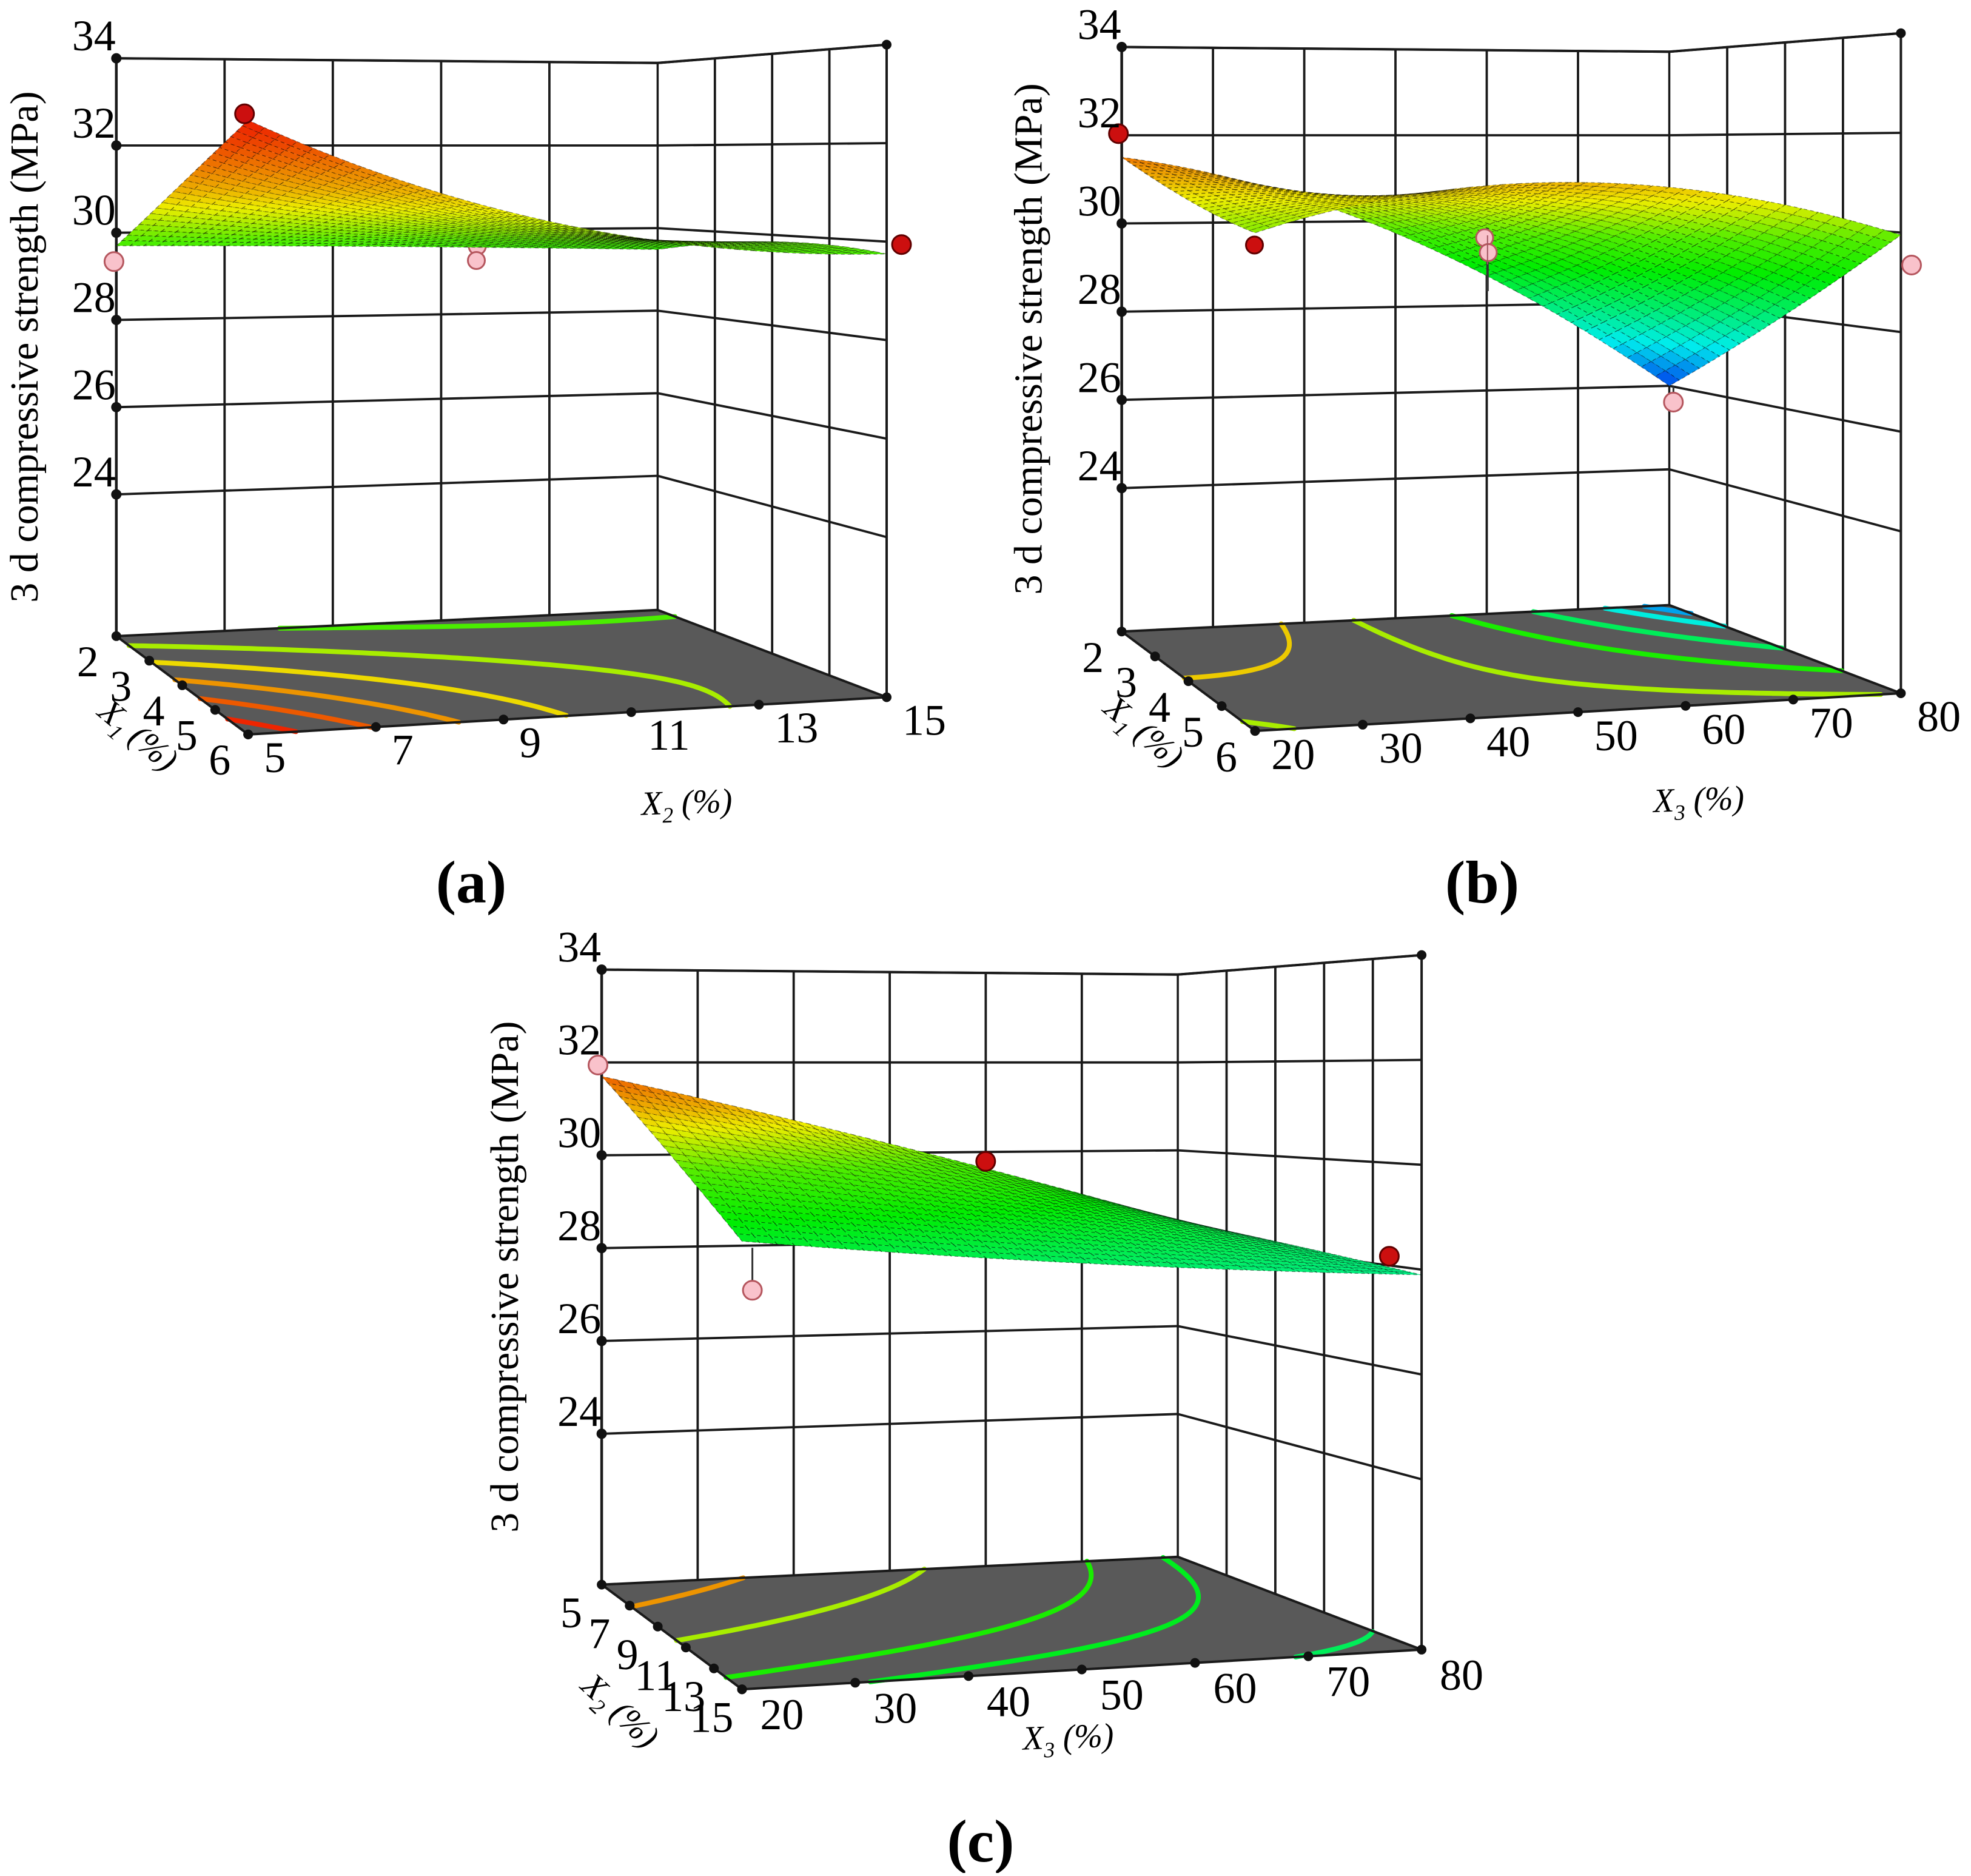 This screenshot has width=1971, height=1876. I want to click on svg-text: (b), so click(1482, 882).